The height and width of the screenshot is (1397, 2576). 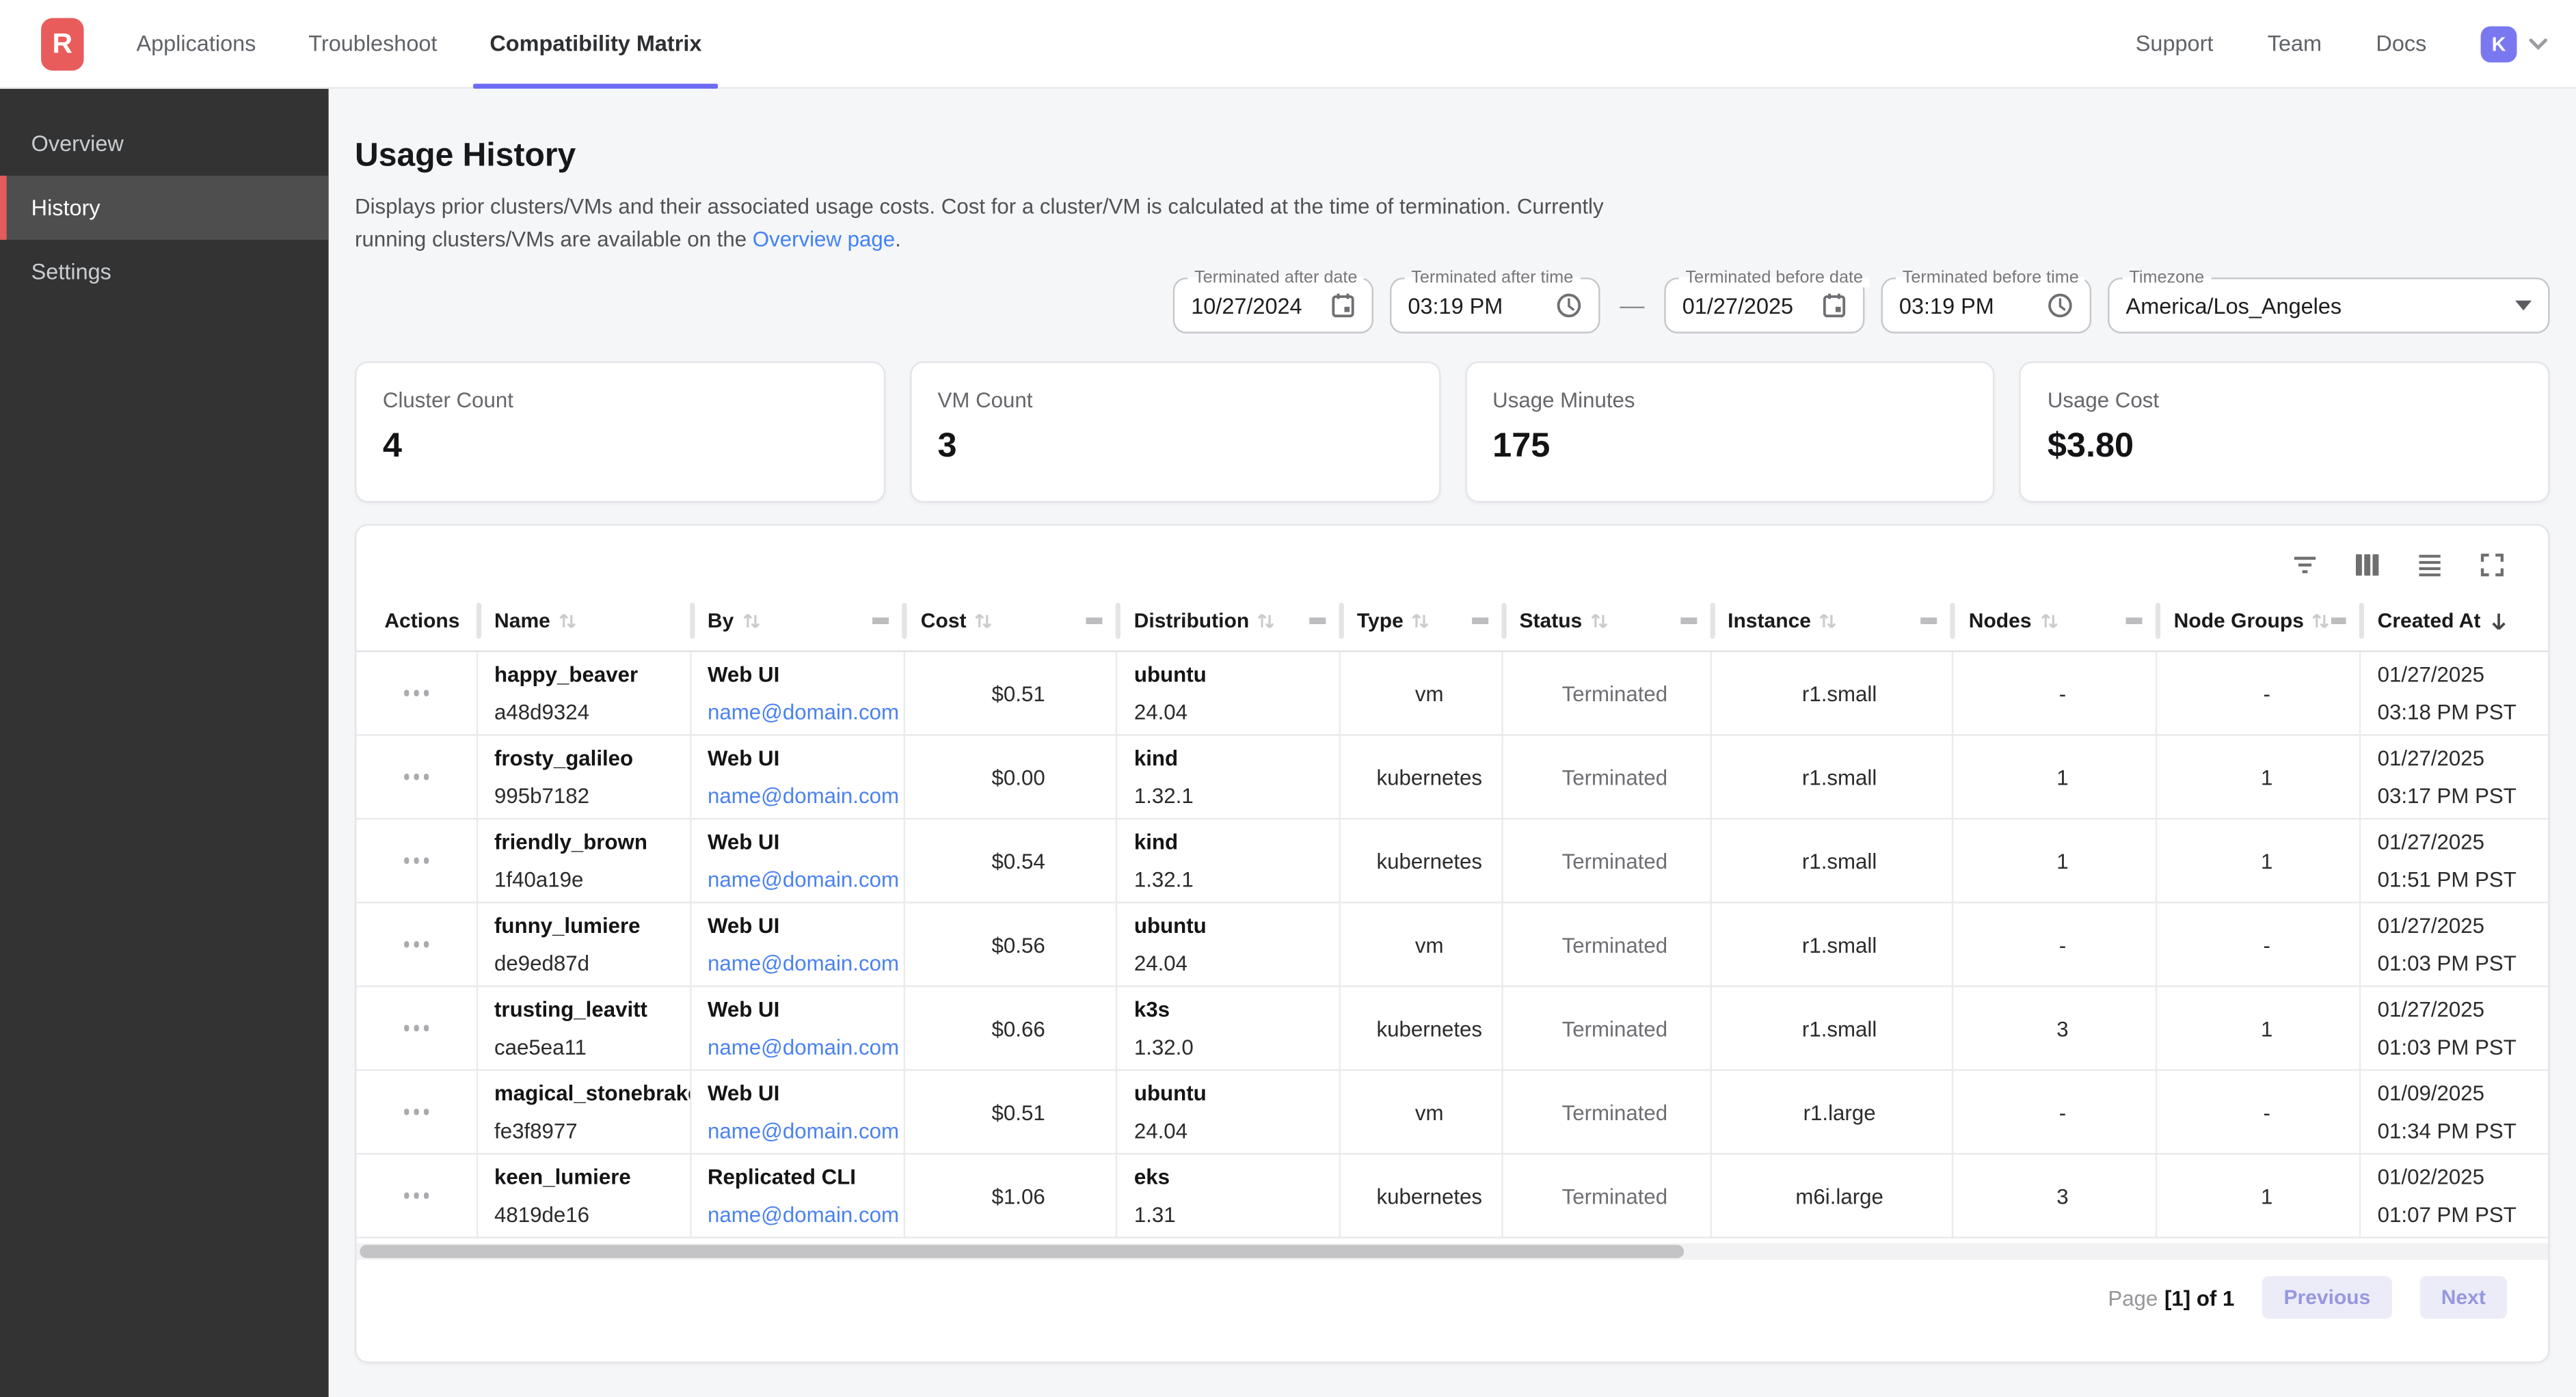 I want to click on nav-link-support: Support, so click(x=2174, y=43).